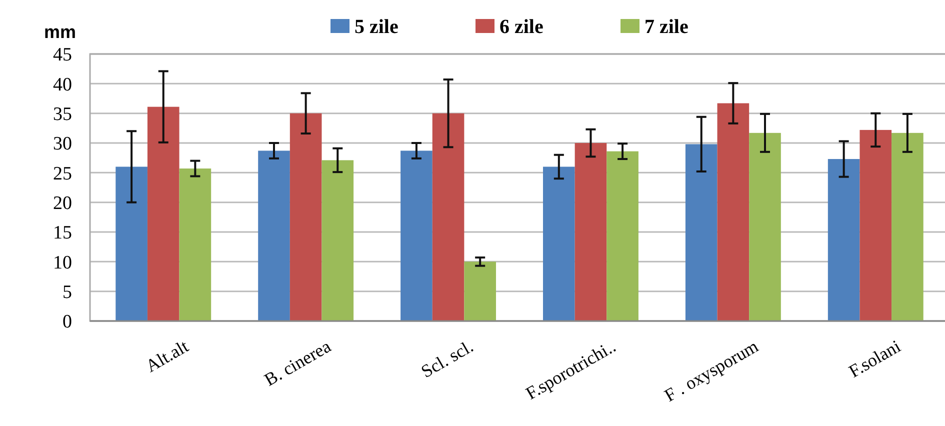 The height and width of the screenshot is (426, 945). What do you see at coordinates (297, 363) in the screenshot?
I see `x-tick-label: B. cinerea` at bounding box center [297, 363].